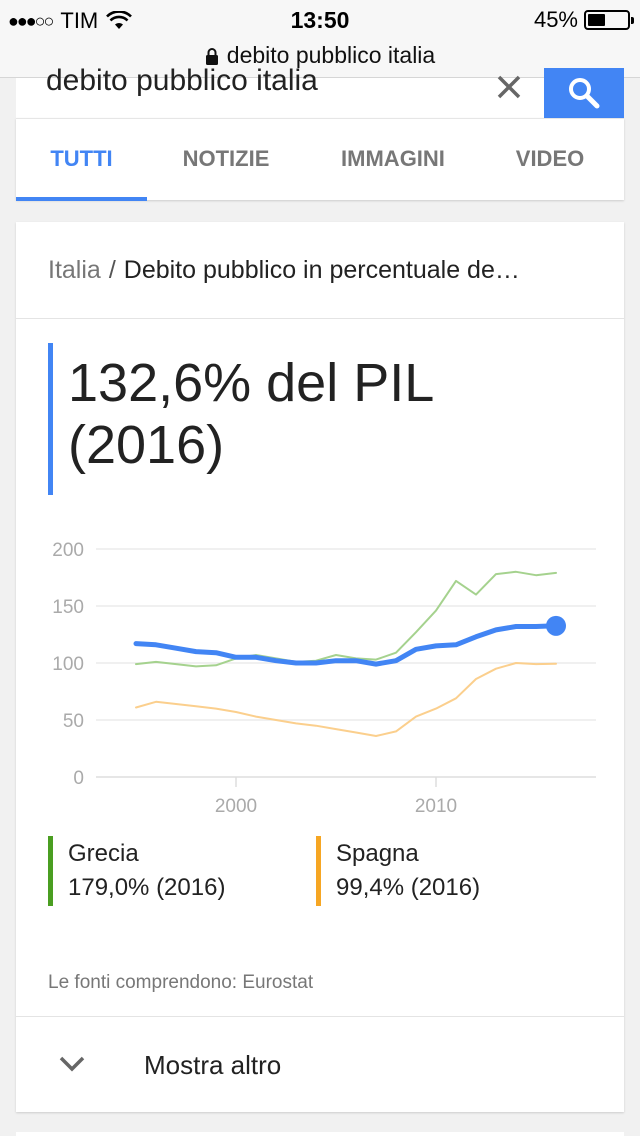 Image resolution: width=640 pixels, height=1136 pixels. Describe the element at coordinates (79, 20) in the screenshot. I see `carrier-label: TIM` at that location.